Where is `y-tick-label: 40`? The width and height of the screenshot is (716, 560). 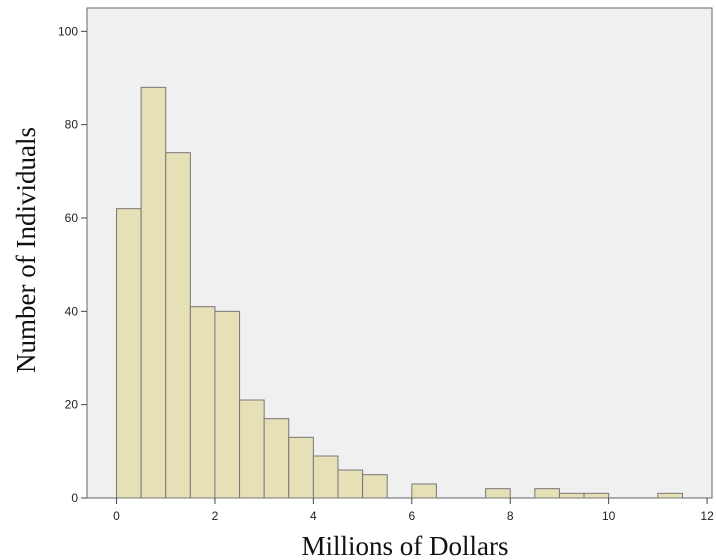 y-tick-label: 40 is located at coordinates (72, 311).